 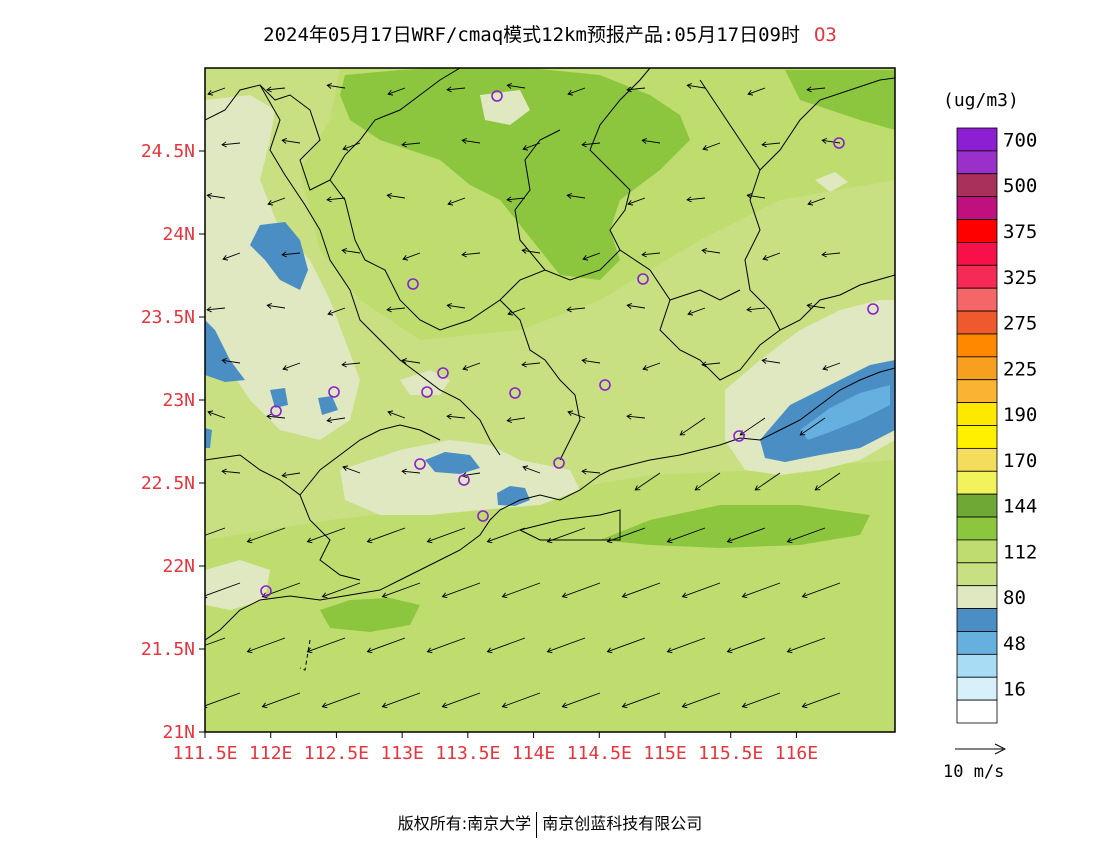 What do you see at coordinates (730, 753) in the screenshot?
I see `lon-tick-label: 115.5E` at bounding box center [730, 753].